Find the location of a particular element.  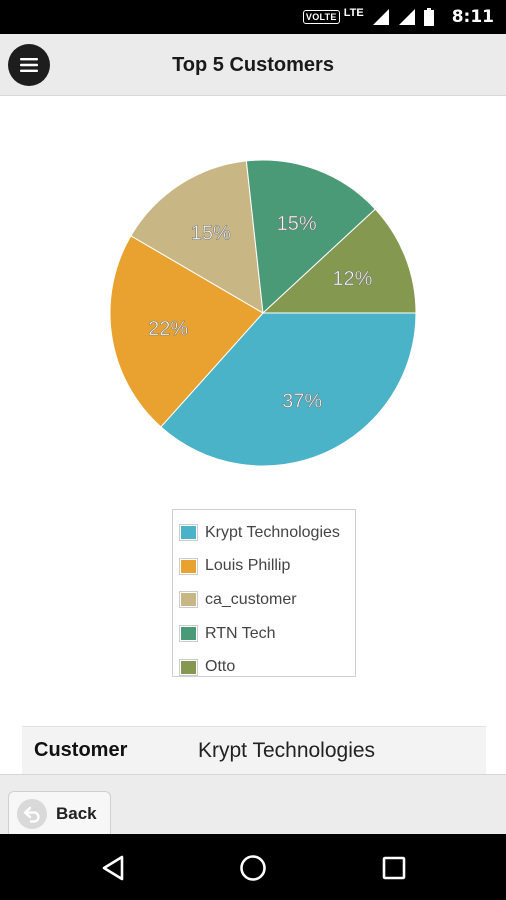

pie-slice-otto is located at coordinates (339, 261).